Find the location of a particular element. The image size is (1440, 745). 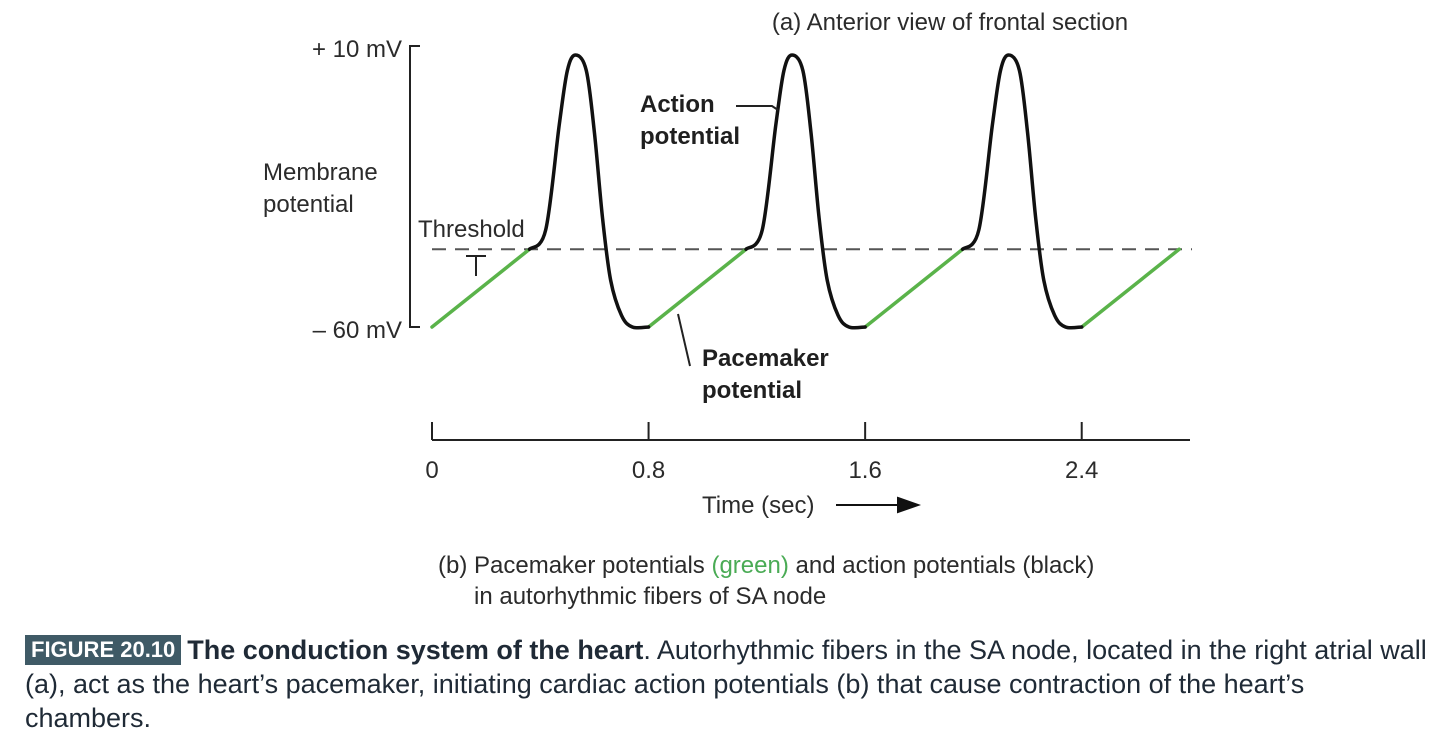

x-tick-label: 0 is located at coordinates (431, 470).